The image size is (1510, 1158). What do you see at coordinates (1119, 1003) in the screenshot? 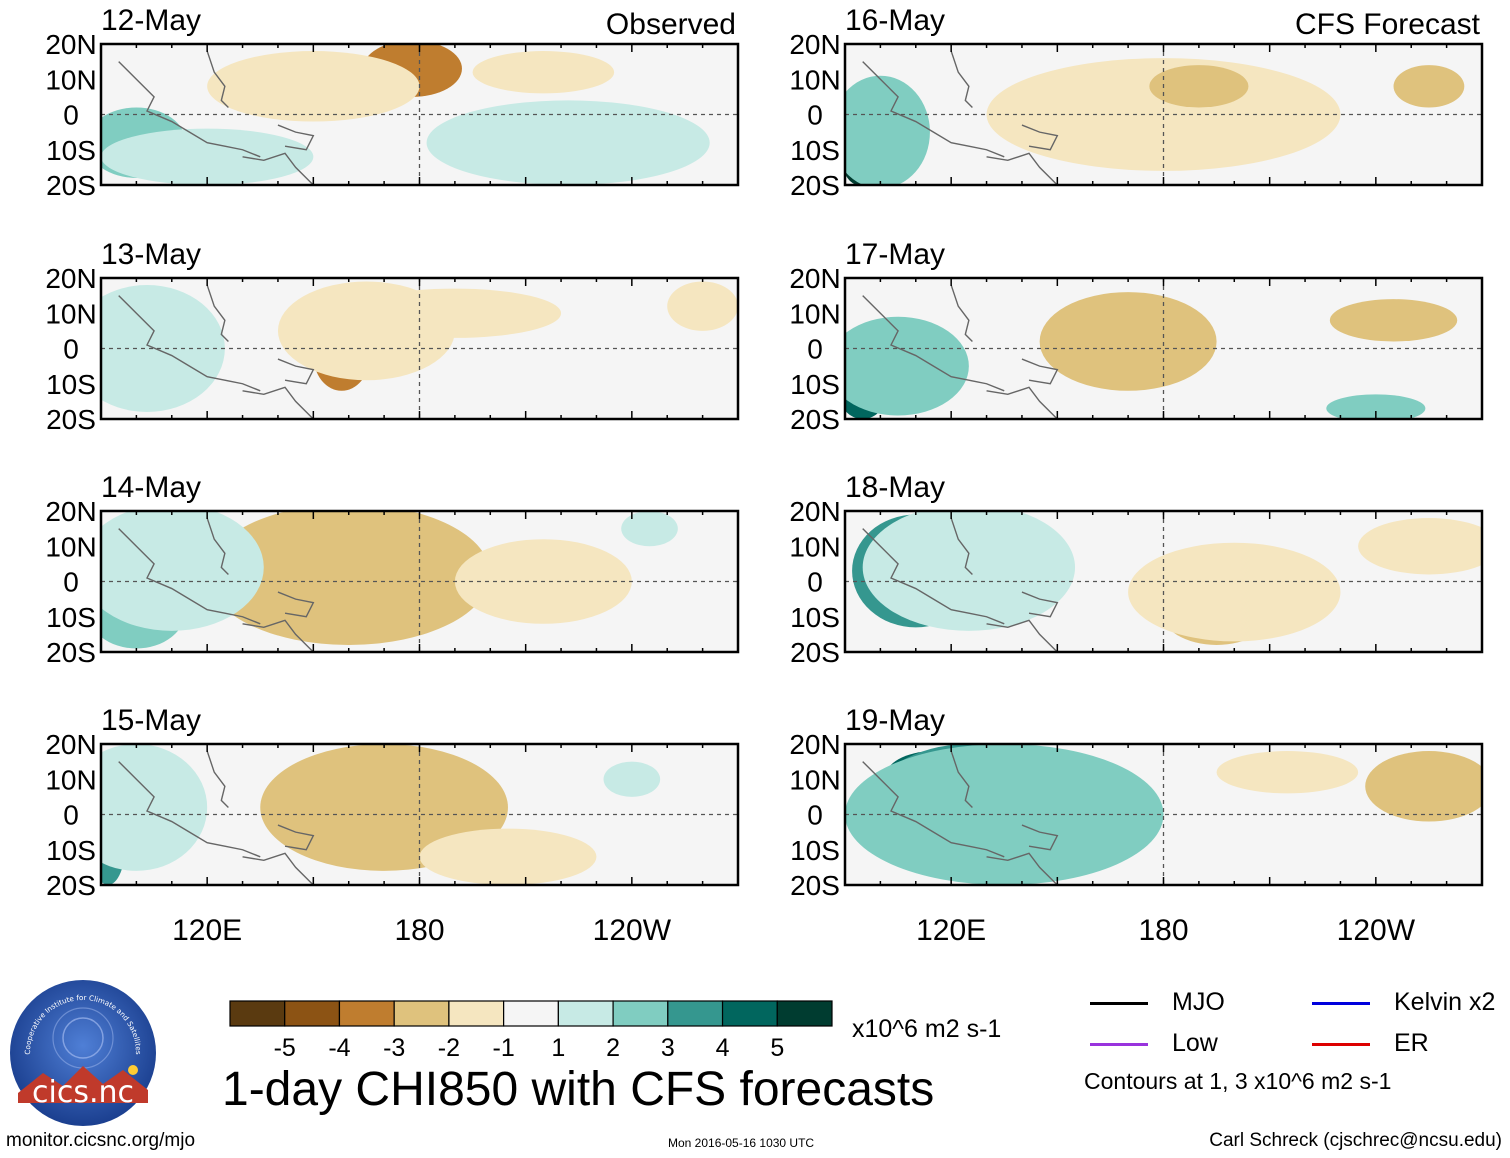
I see `legend-line-mjo` at bounding box center [1119, 1003].